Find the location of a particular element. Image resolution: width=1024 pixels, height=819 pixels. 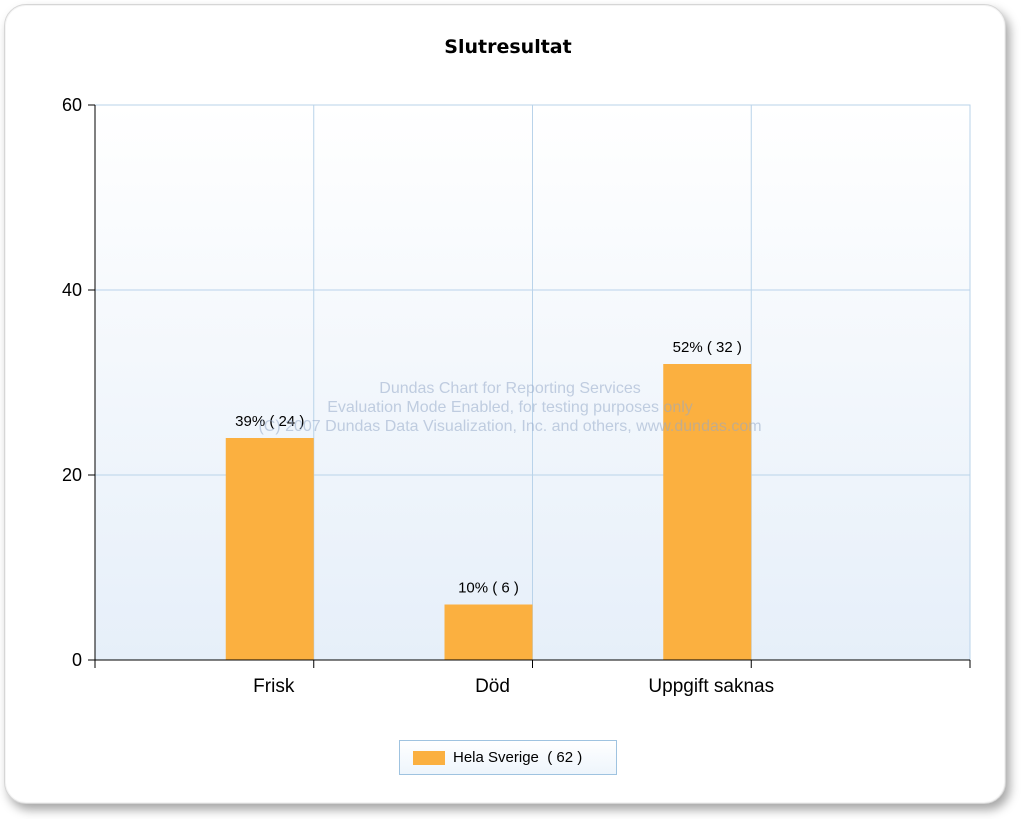

y-tick-label: 60 is located at coordinates (72, 105).